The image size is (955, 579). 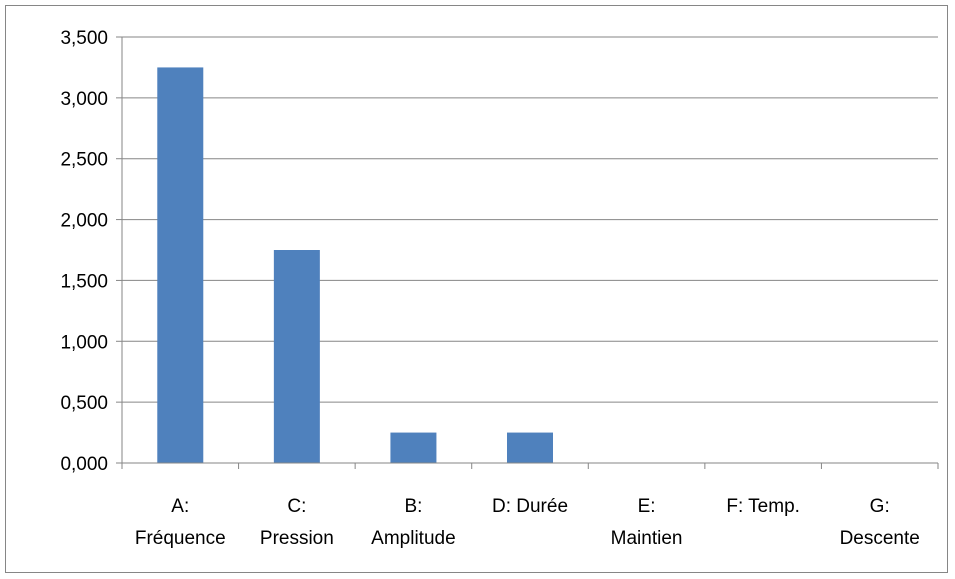 I want to click on y-tick-label: 0,000, so click(x=84, y=464).